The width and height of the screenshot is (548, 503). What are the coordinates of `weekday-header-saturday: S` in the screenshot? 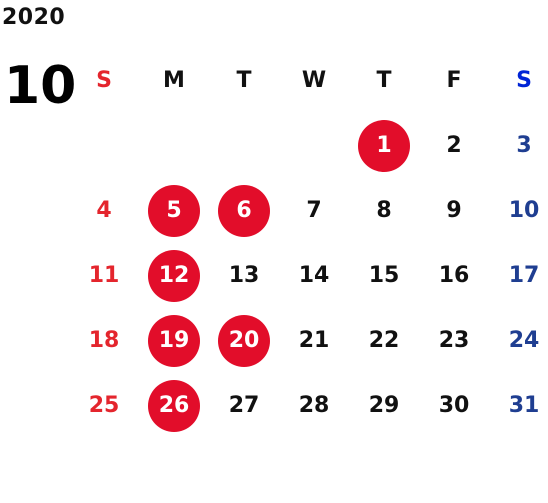 It's located at (524, 80).